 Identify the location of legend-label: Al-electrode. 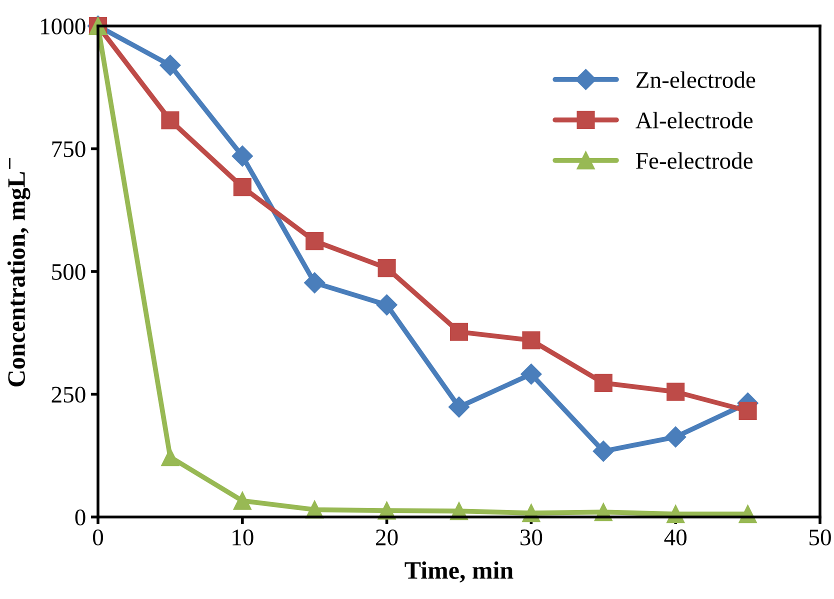
(694, 120).